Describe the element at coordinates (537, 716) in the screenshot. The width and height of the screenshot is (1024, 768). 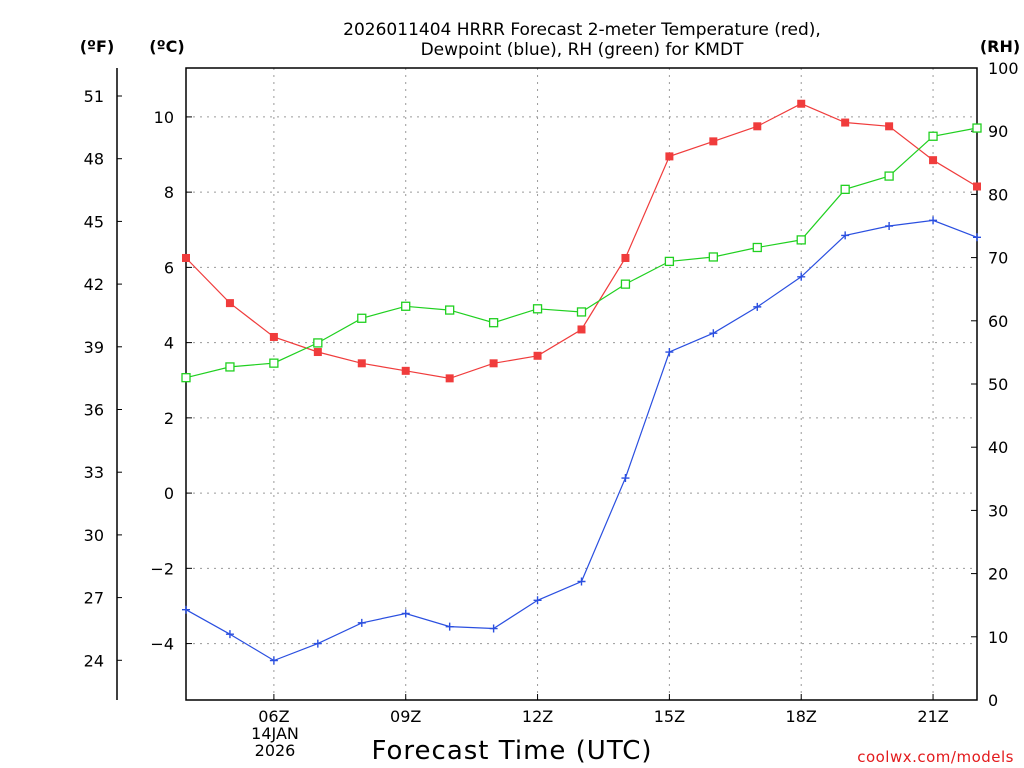
I see `x-tick-label: 12Z` at that location.